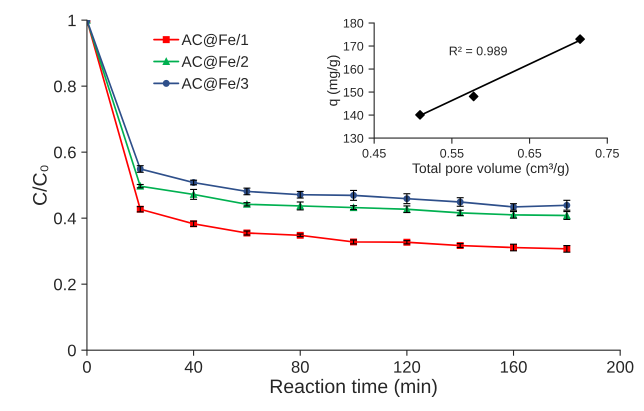  I want to click on y-axis-title: C/C₀, so click(40, 185).